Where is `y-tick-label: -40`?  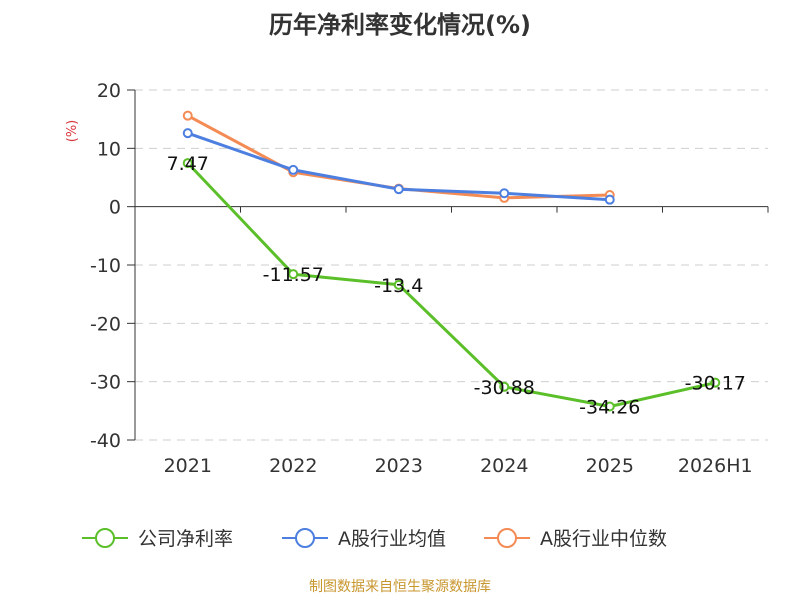
y-tick-label: -40 is located at coordinates (105, 441).